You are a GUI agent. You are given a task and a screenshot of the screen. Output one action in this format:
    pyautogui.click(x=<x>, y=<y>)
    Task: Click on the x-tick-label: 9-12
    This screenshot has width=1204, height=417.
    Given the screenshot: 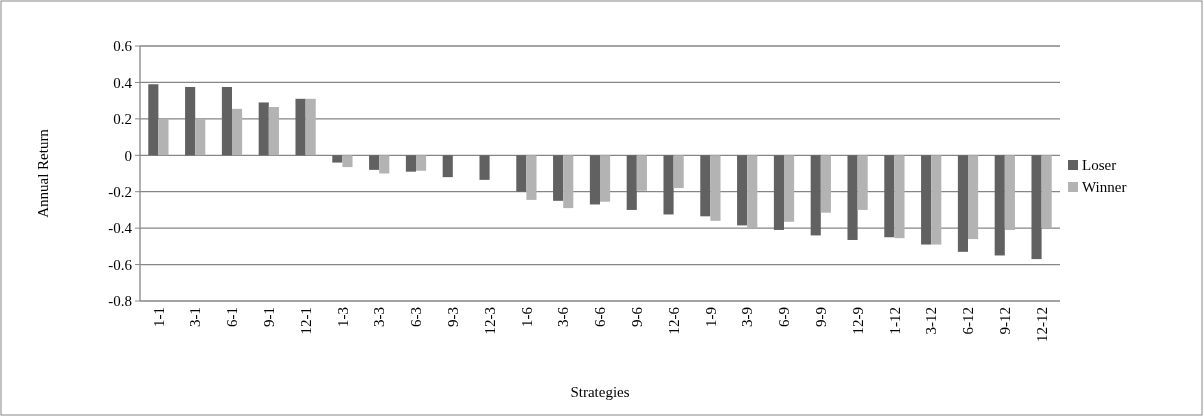 What is the action you would take?
    pyautogui.click(x=1005, y=321)
    